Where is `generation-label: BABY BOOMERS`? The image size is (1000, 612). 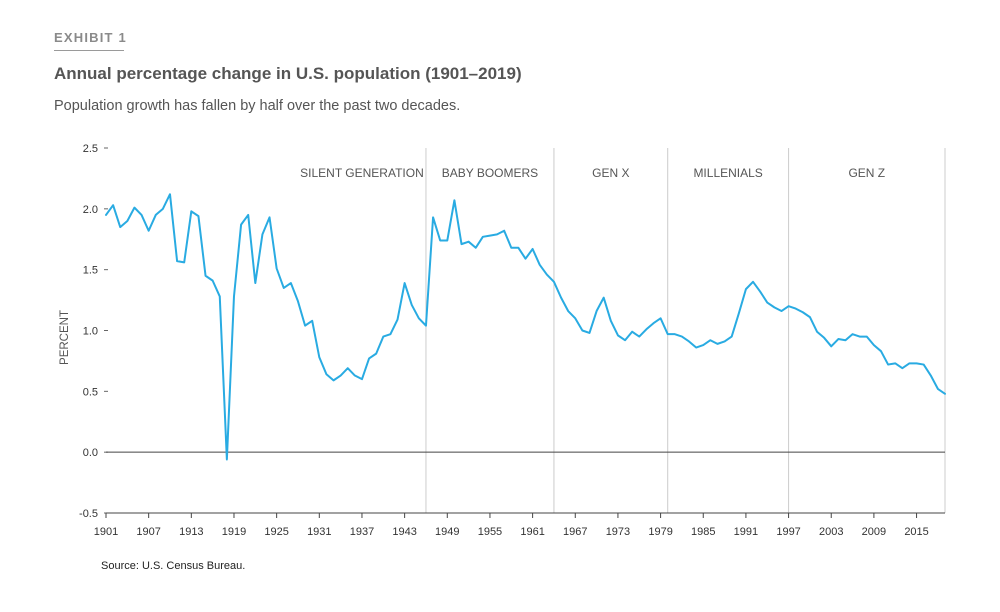
generation-label: BABY BOOMERS is located at coordinates (490, 173).